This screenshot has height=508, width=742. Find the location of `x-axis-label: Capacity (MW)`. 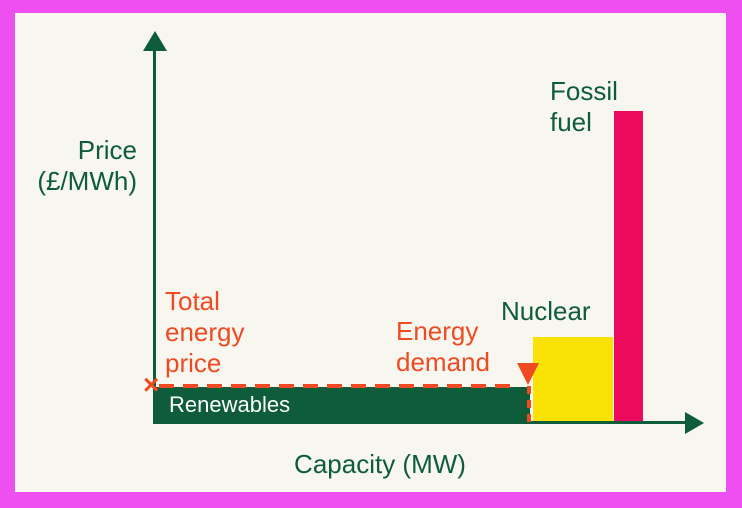

x-axis-label: Capacity (MW) is located at coordinates (380, 464).